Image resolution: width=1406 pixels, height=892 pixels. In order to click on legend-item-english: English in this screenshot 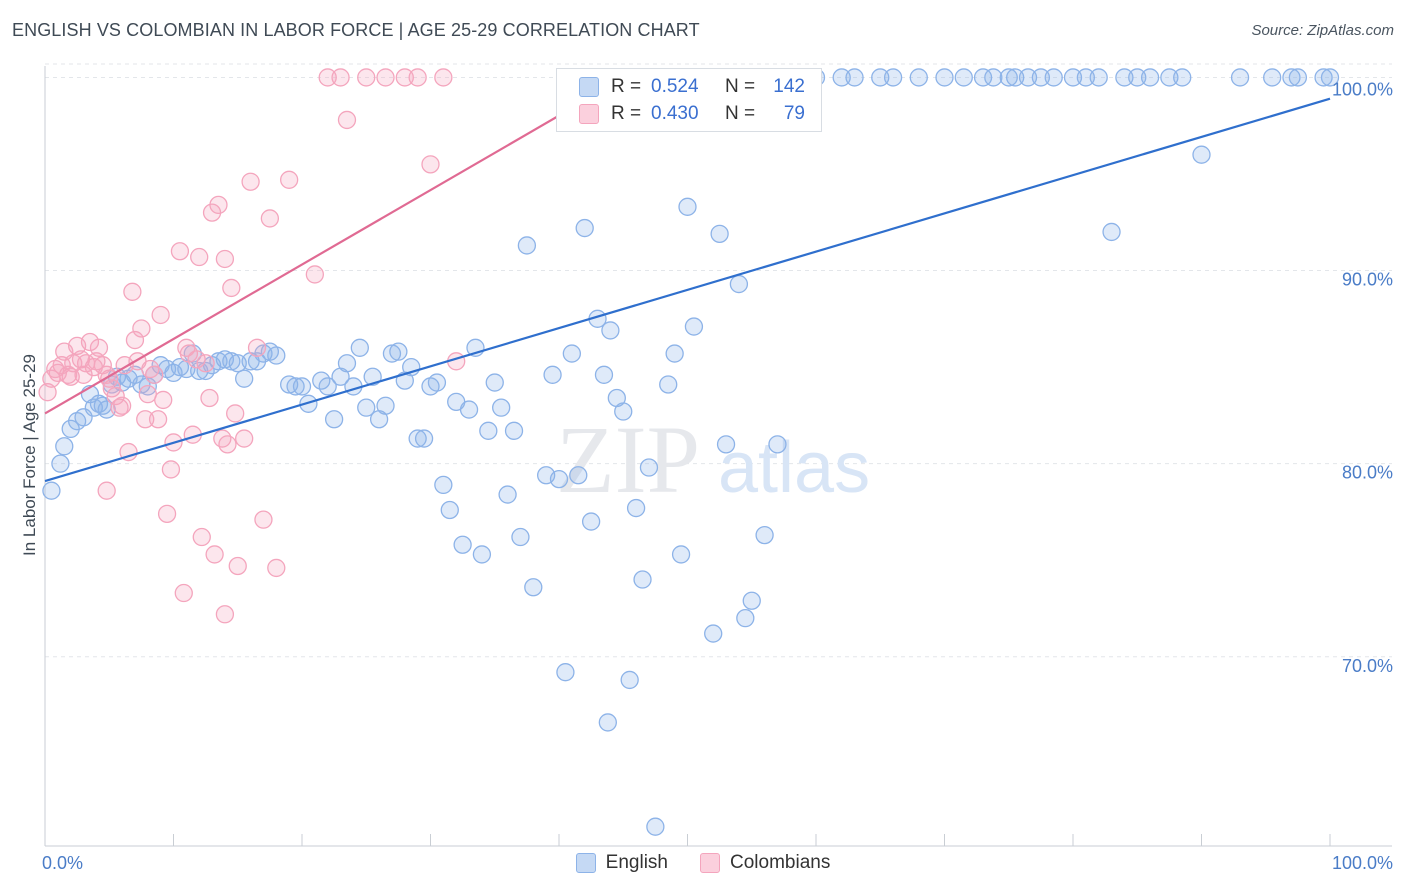, I will do `click(621, 863)`.